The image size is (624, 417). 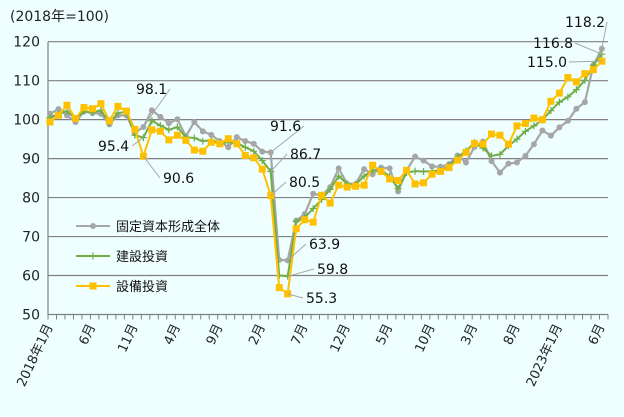 What do you see at coordinates (59, 17) in the screenshot?
I see `y-unit-label: (2018年=100)` at bounding box center [59, 17].